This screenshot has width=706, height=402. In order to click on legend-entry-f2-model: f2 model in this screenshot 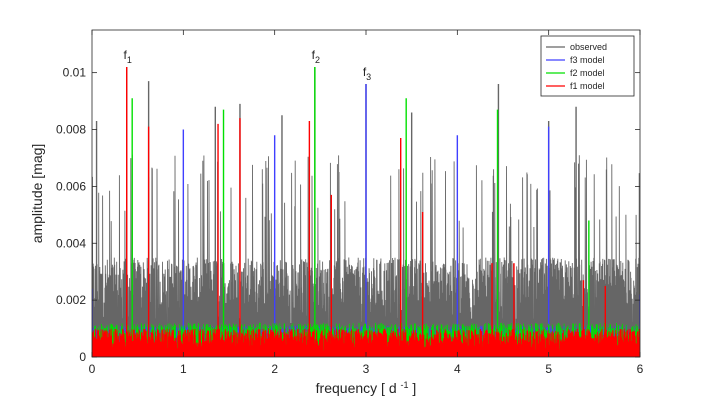, I will do `click(587, 73)`.